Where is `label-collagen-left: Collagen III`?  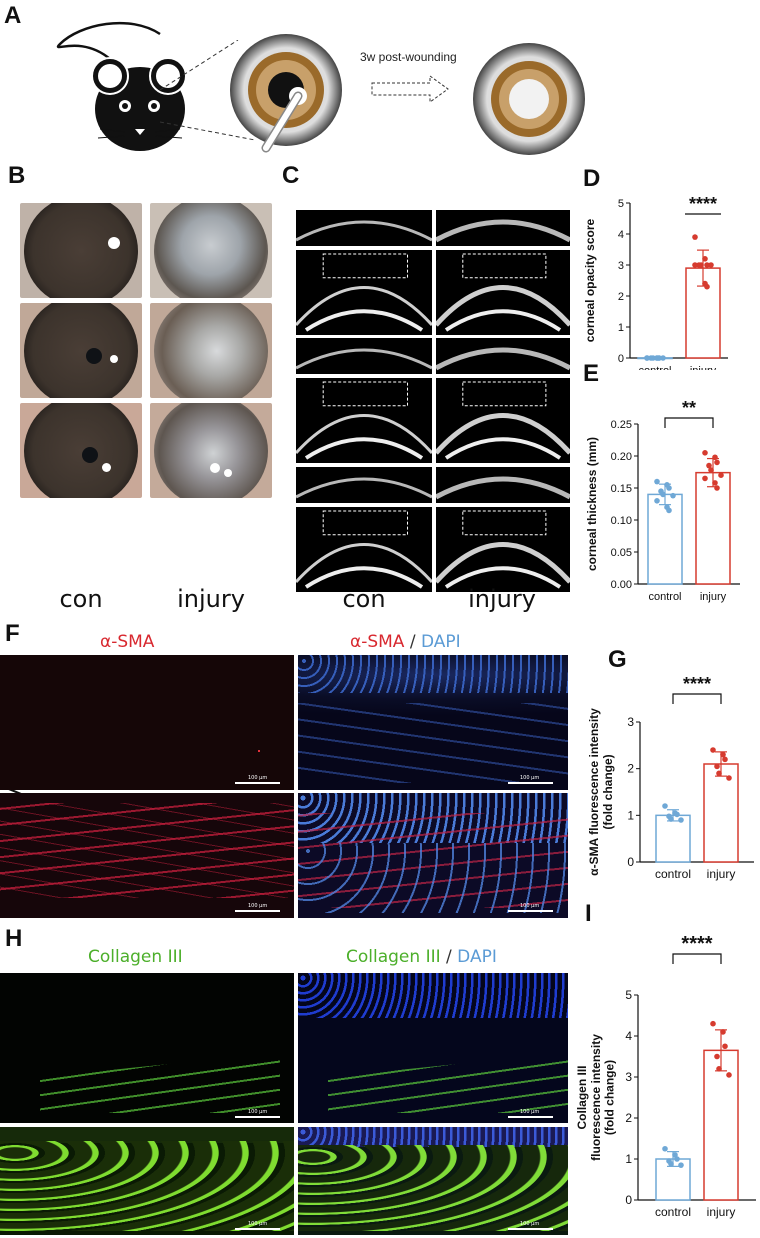
label-collagen-left: Collagen III is located at coordinates (135, 957).